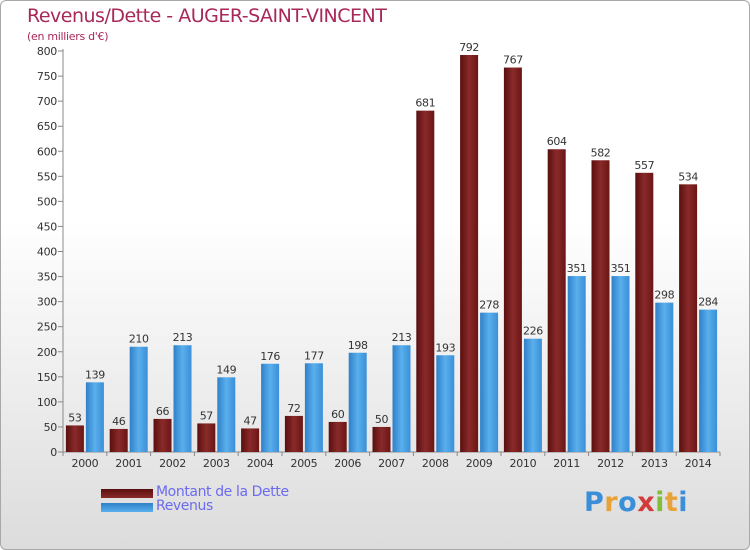  What do you see at coordinates (654, 463) in the screenshot?
I see `x-tick-label: 2013` at bounding box center [654, 463].